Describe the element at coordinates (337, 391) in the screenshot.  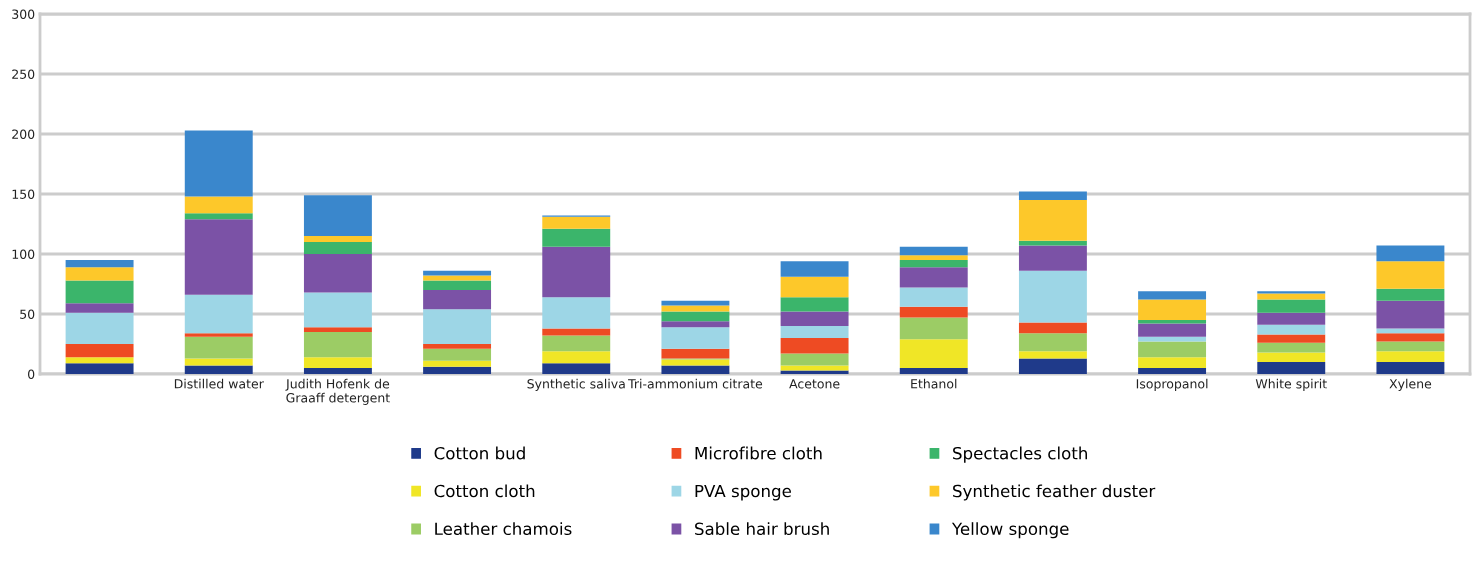
I see `x-tick-label: Judith Hofenk de Graaff detergent` at that location.